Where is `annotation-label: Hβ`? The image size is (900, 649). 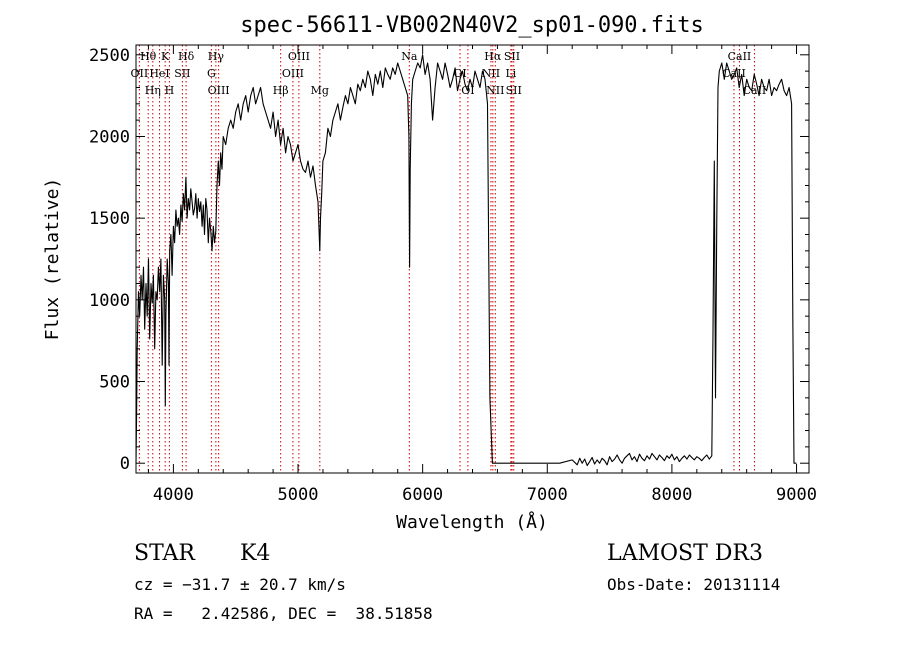 annotation-label: Hβ is located at coordinates (281, 90).